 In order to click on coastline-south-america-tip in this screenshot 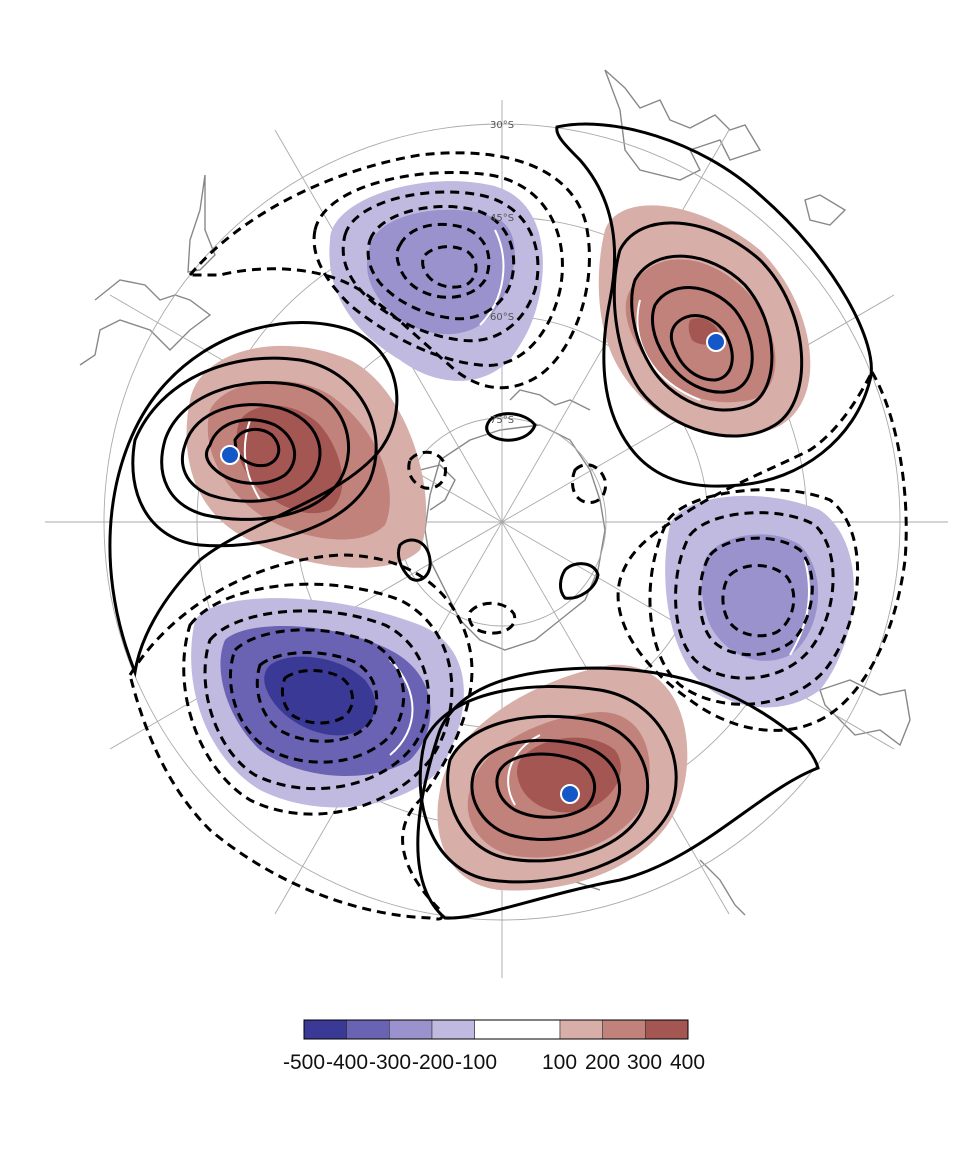, I will do `click(825, 210)`.